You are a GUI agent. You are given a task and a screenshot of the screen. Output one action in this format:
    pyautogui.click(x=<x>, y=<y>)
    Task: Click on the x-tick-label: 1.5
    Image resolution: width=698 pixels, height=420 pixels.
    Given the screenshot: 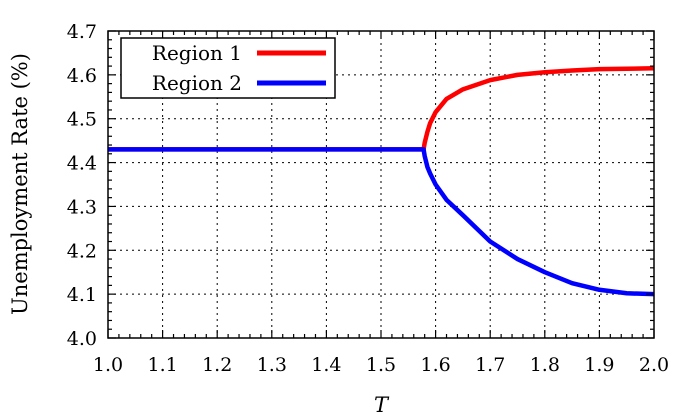 What is the action you would take?
    pyautogui.click(x=381, y=365)
    